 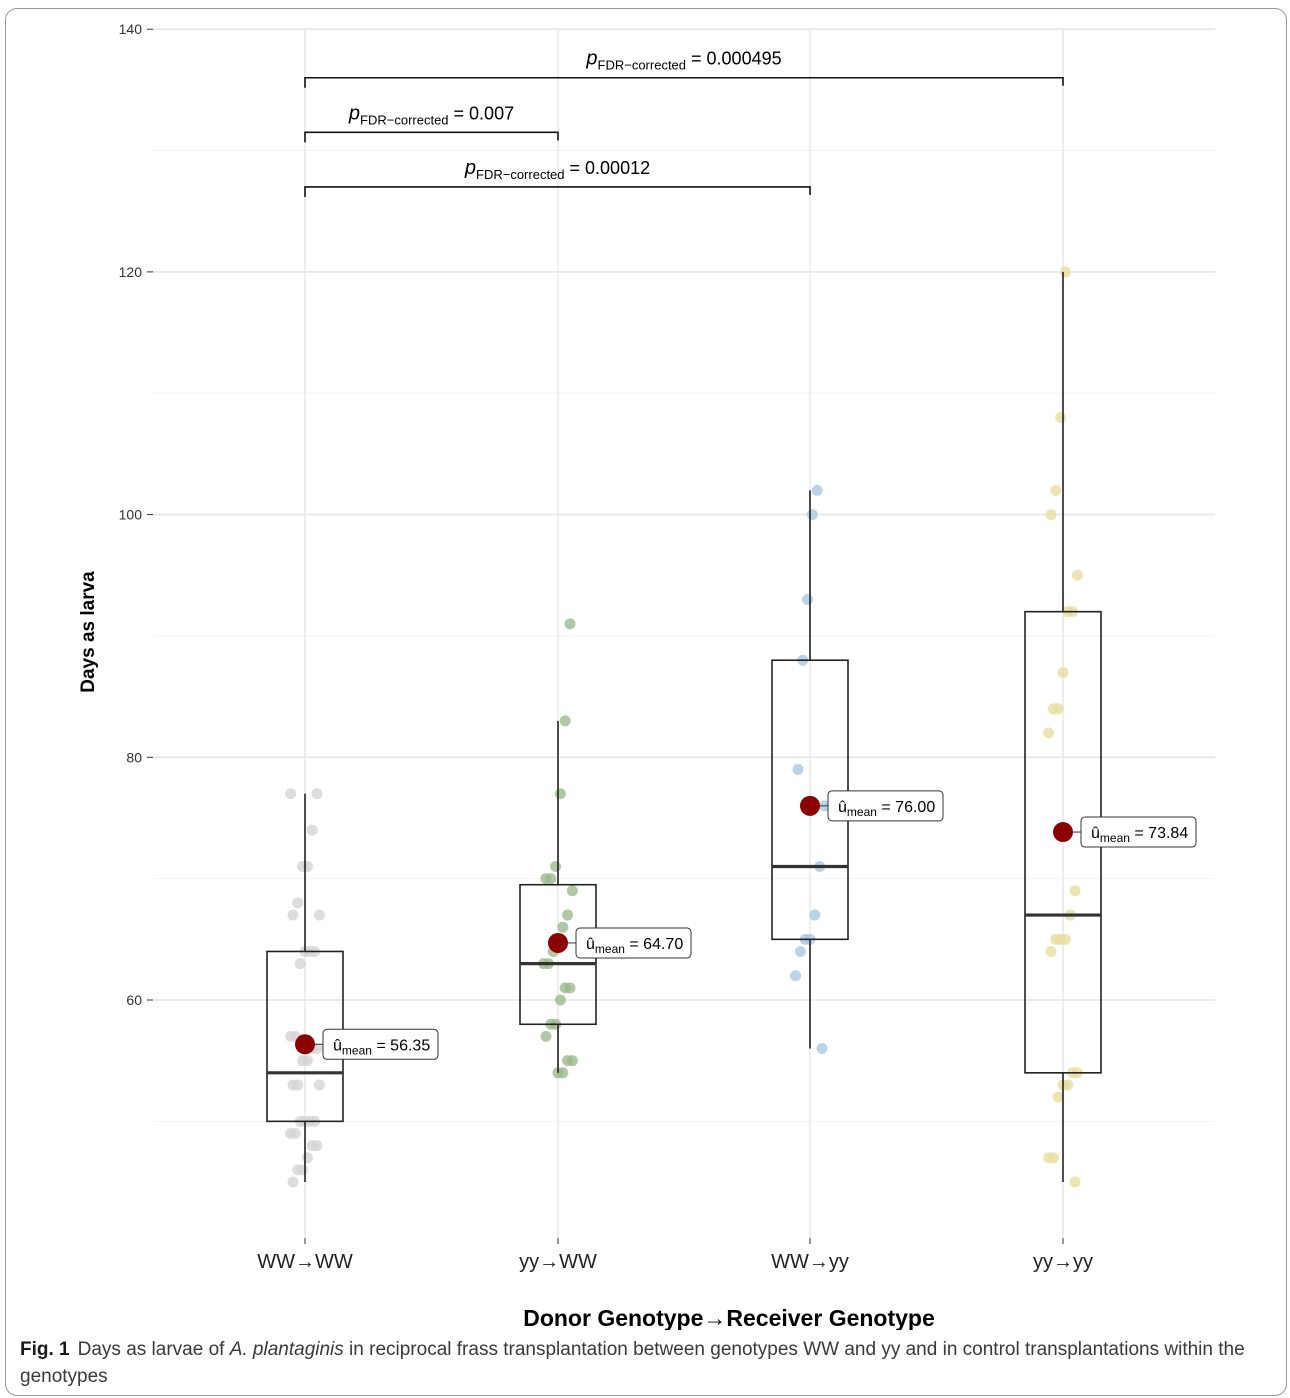 I want to click on p-value-label: pFDR−corrected = 0.00012, so click(x=557, y=169).